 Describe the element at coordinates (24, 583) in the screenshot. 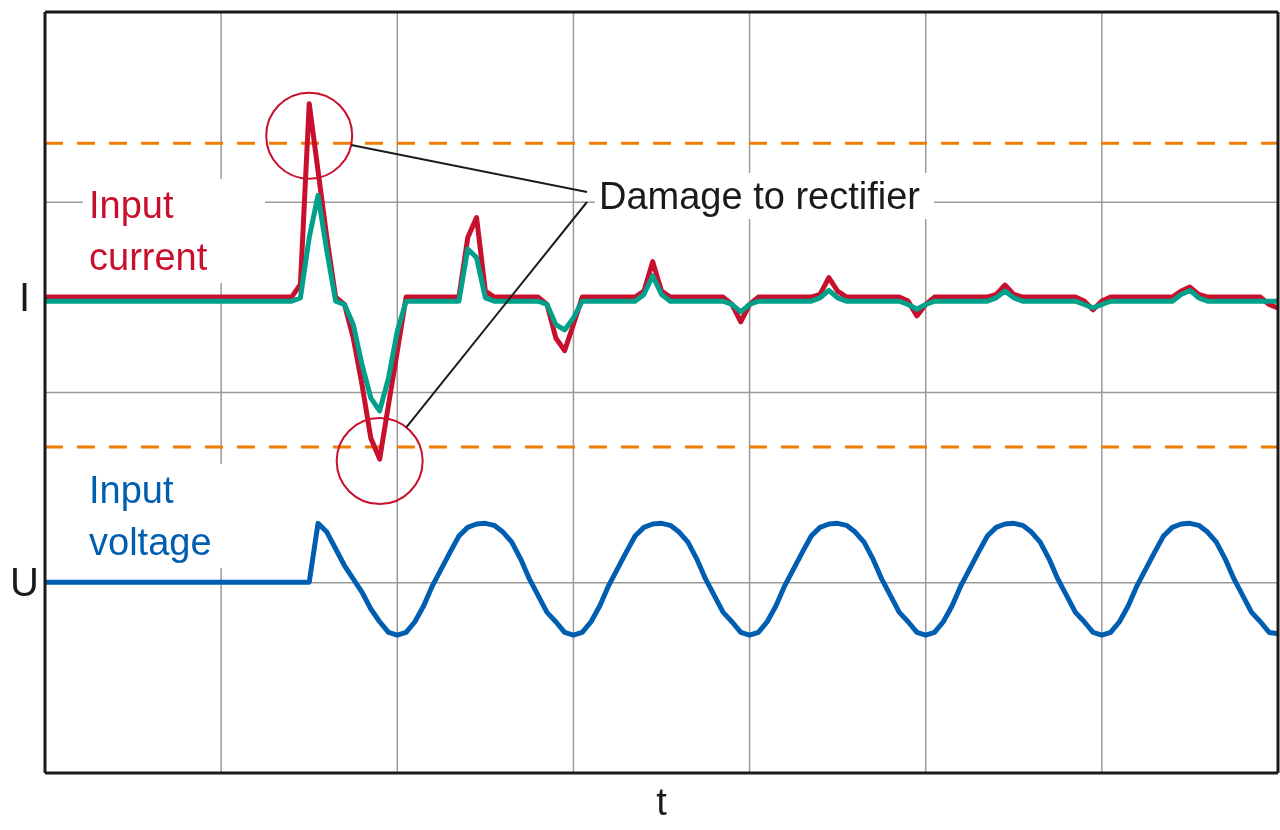

I see `text: U` at that location.